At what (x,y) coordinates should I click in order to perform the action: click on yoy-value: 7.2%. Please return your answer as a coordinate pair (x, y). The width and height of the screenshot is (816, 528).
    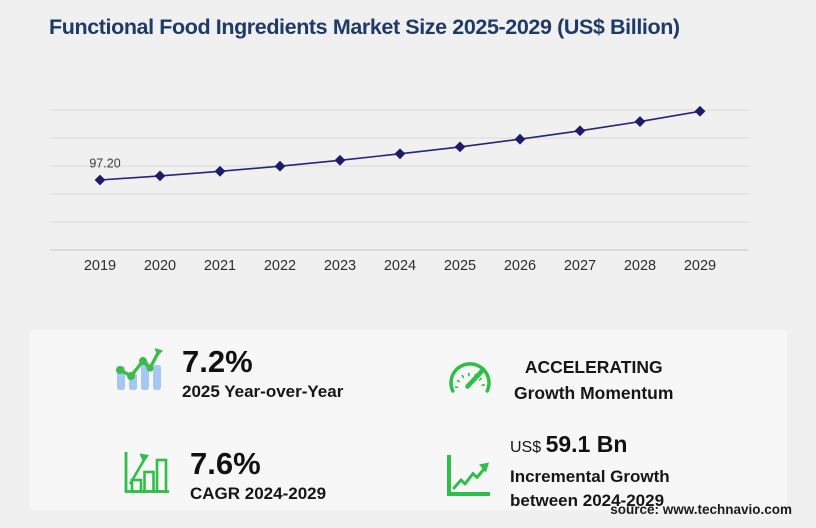
    Looking at the image, I should click on (217, 361).